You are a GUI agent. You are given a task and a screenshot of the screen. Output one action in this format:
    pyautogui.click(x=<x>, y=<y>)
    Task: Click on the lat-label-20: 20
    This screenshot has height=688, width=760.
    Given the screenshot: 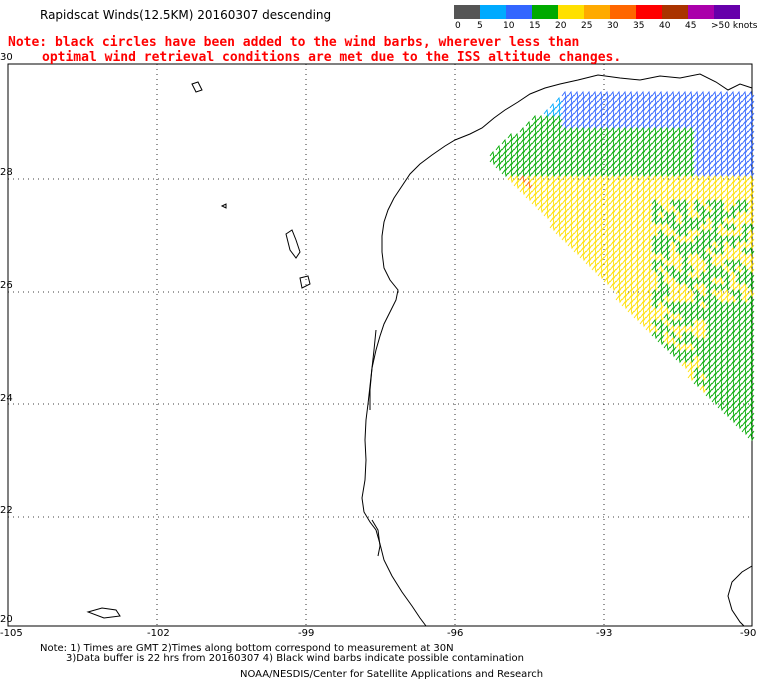 What is the action you would take?
    pyautogui.click(x=6, y=619)
    